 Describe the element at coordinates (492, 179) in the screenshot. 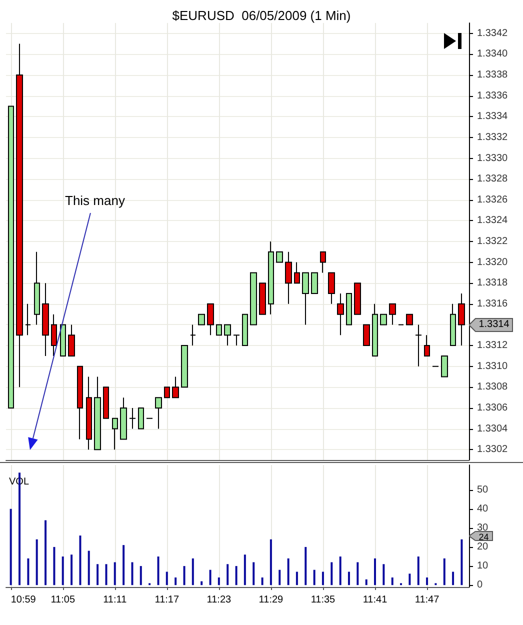

I see `y-tick-label: 1.3328` at that location.